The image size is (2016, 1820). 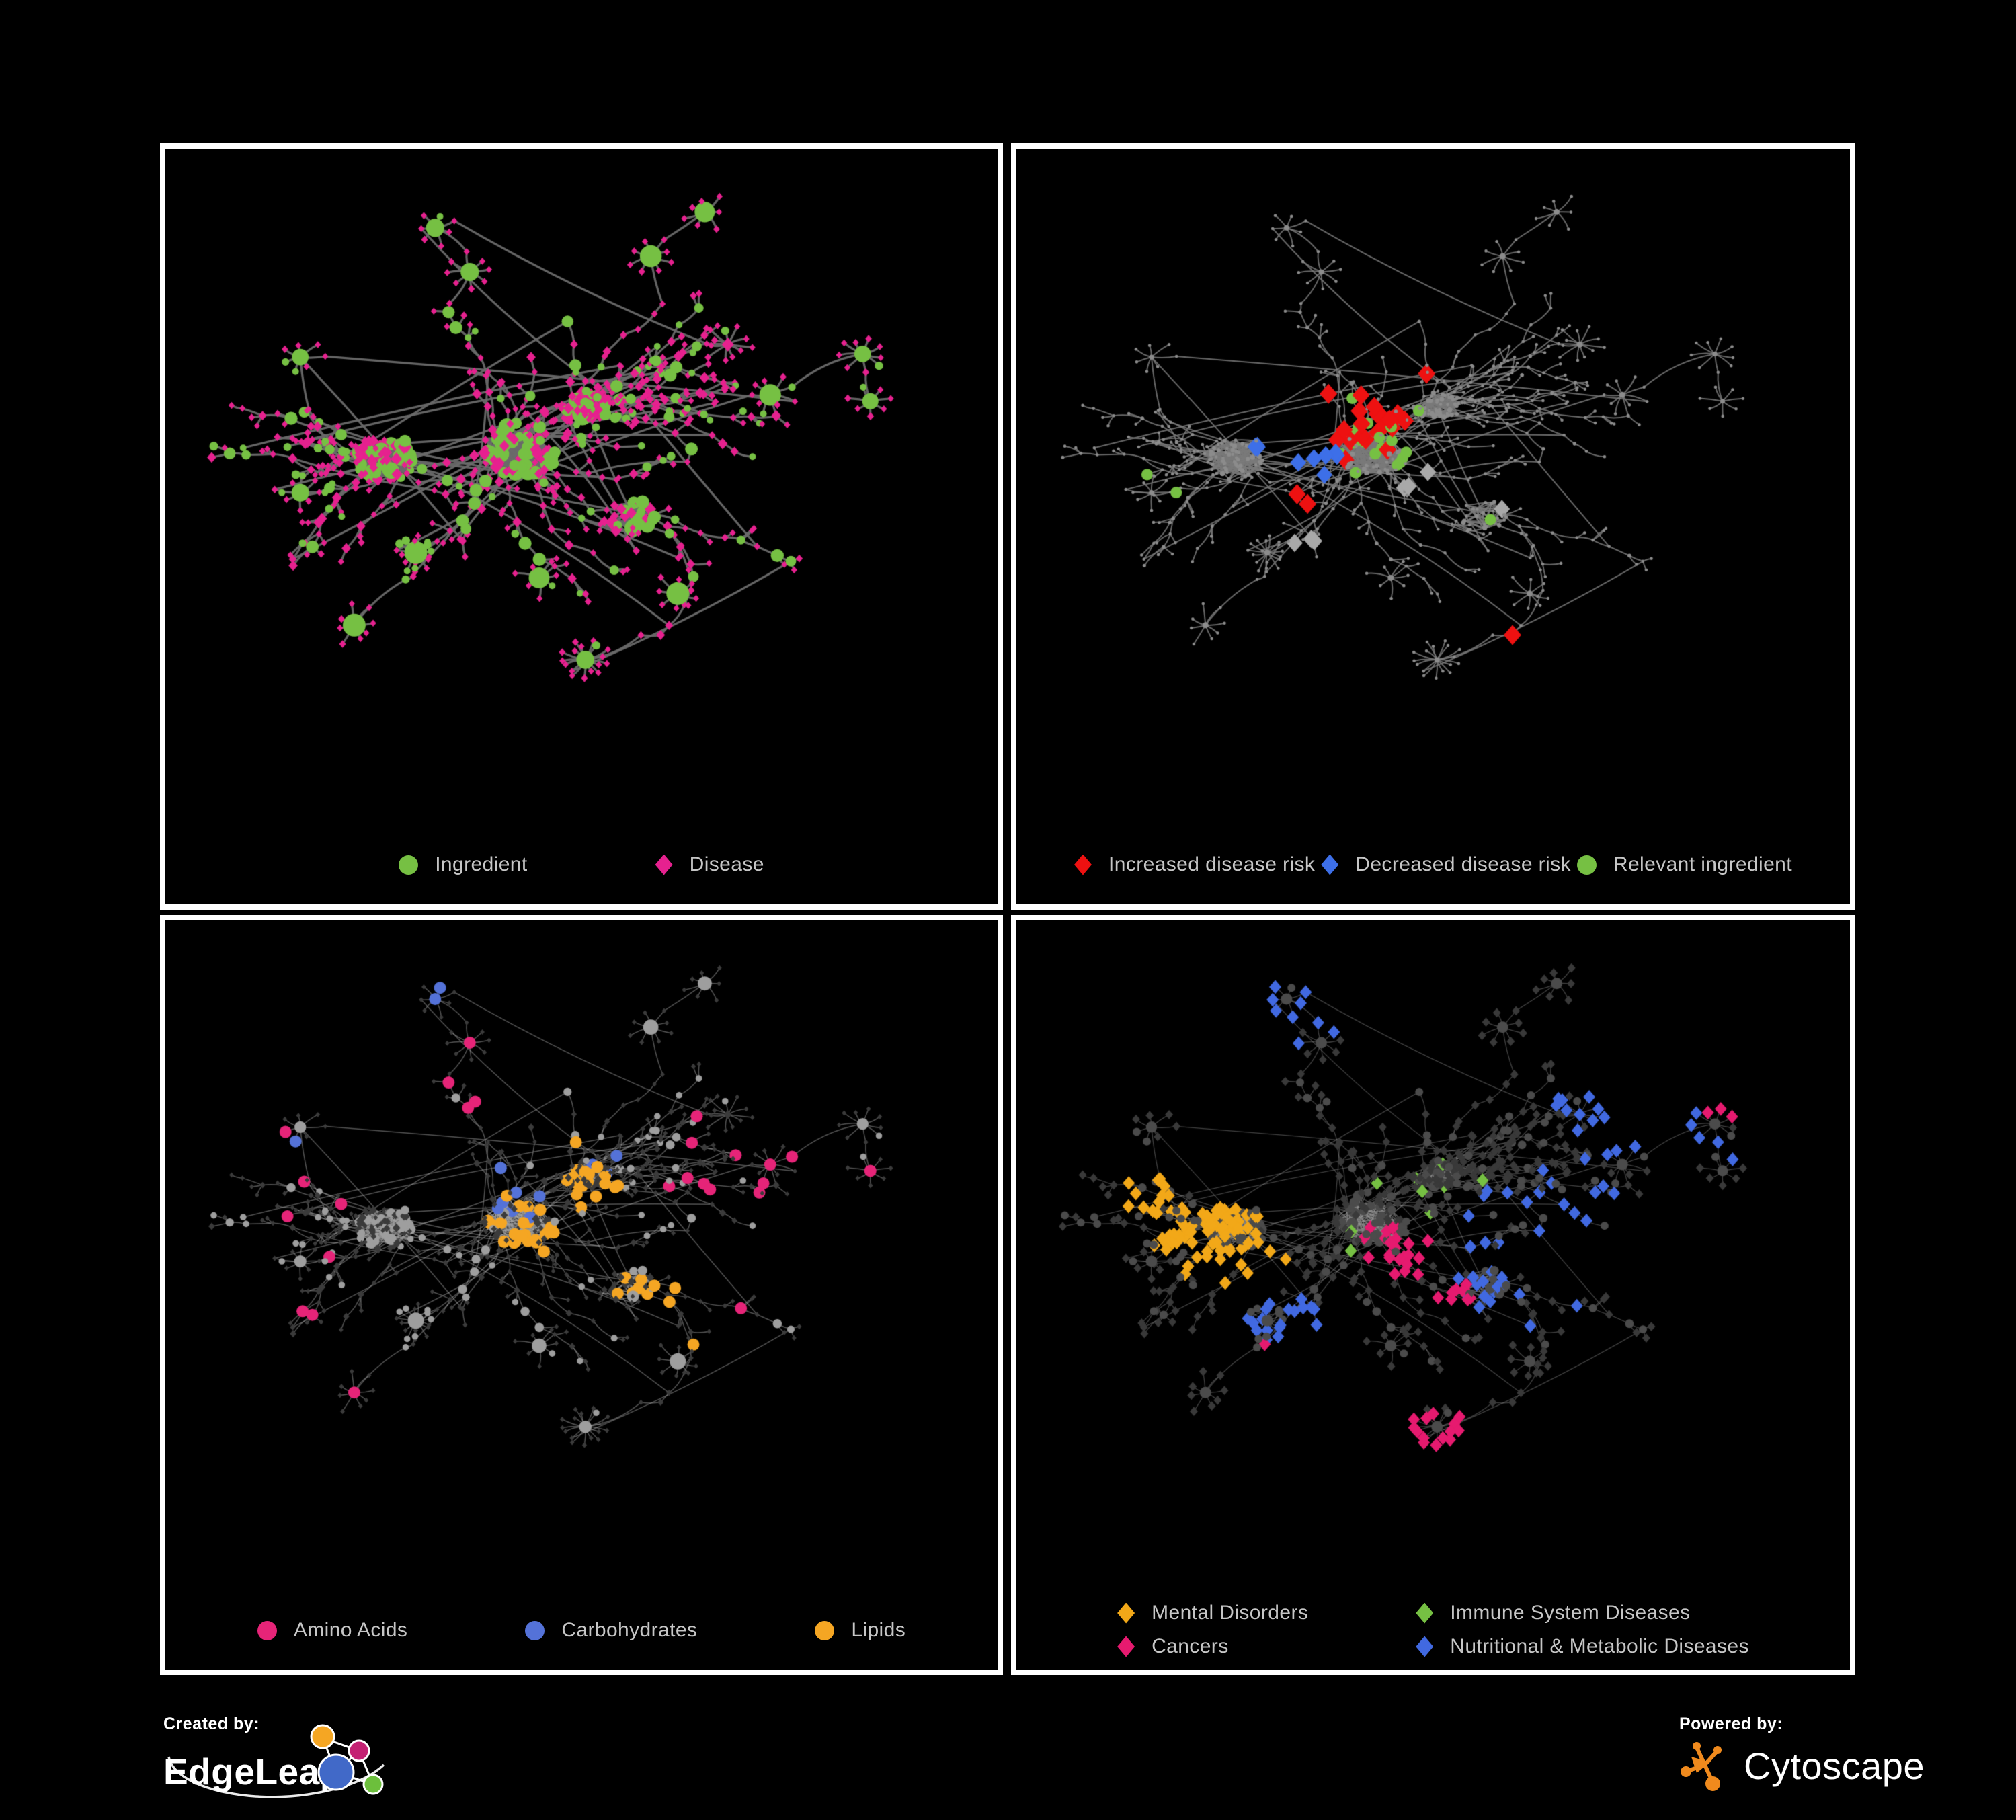 I want to click on legend-nutrient-classes: Amino Acids Carbohydrates Lipids, so click(x=581, y=1630).